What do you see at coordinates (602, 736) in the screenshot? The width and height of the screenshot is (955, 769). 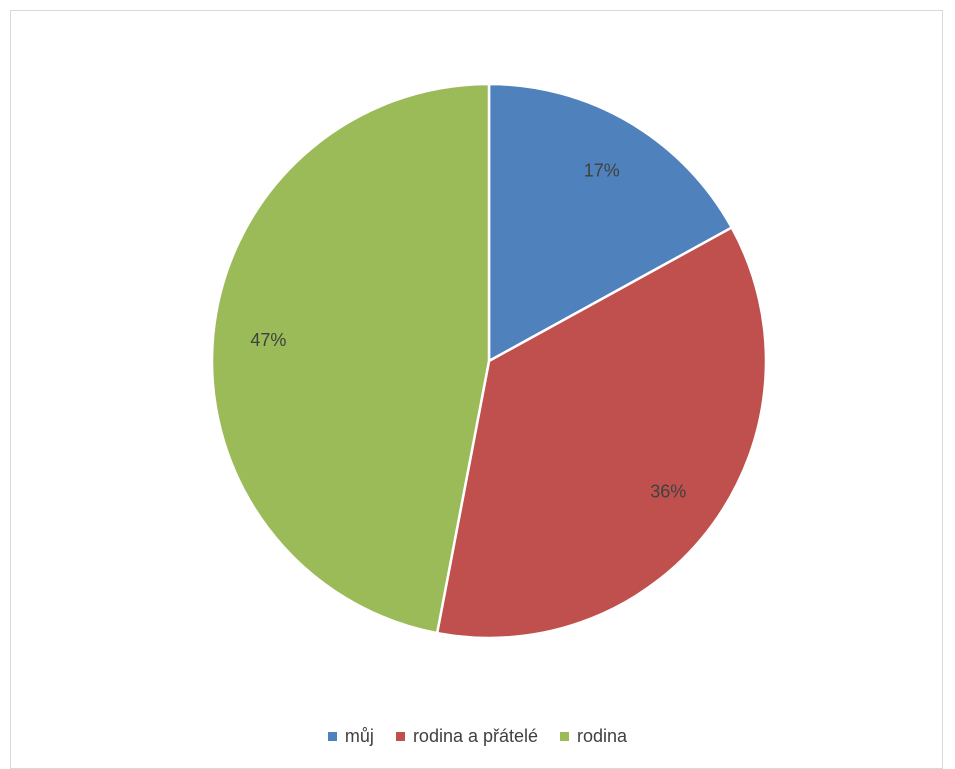 I see `legend-label-rodina: rodina` at bounding box center [602, 736].